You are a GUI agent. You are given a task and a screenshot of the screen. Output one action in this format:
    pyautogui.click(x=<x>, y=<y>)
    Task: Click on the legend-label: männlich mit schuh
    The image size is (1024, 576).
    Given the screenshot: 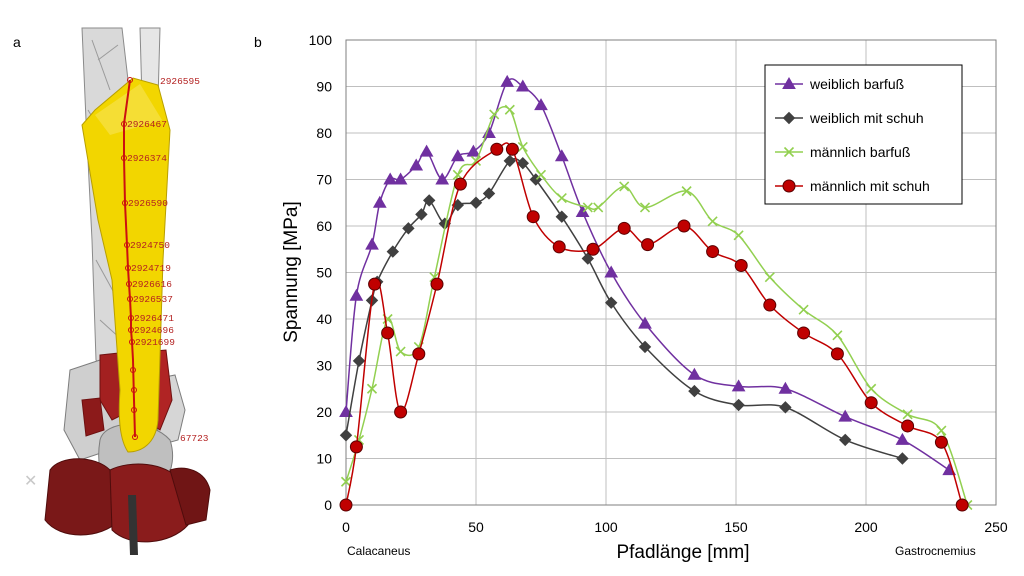 What is the action you would take?
    pyautogui.click(x=870, y=186)
    